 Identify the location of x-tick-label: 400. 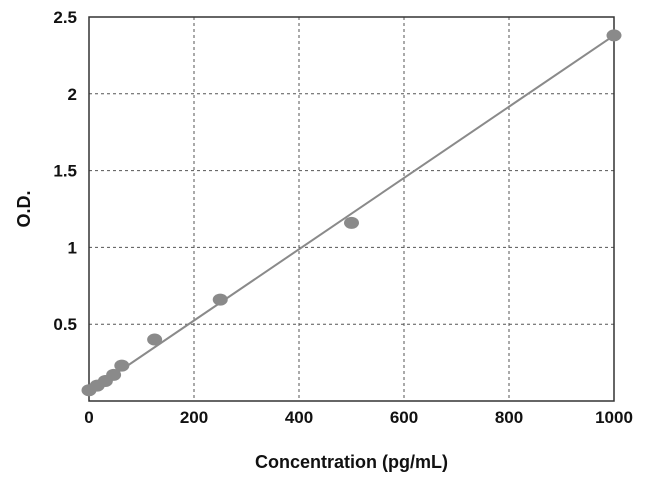
(299, 417).